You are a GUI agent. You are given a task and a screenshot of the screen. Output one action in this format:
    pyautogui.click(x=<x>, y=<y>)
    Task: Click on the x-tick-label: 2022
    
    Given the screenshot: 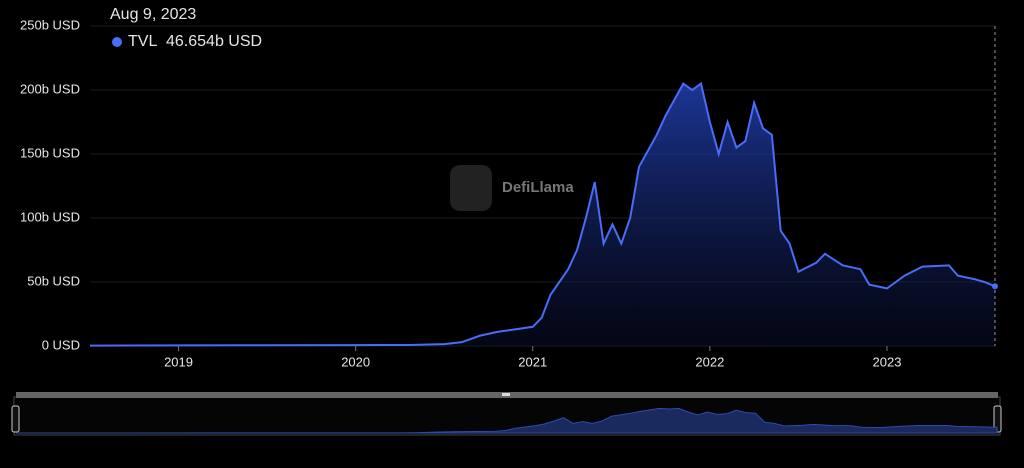 What is the action you would take?
    pyautogui.click(x=709, y=361)
    